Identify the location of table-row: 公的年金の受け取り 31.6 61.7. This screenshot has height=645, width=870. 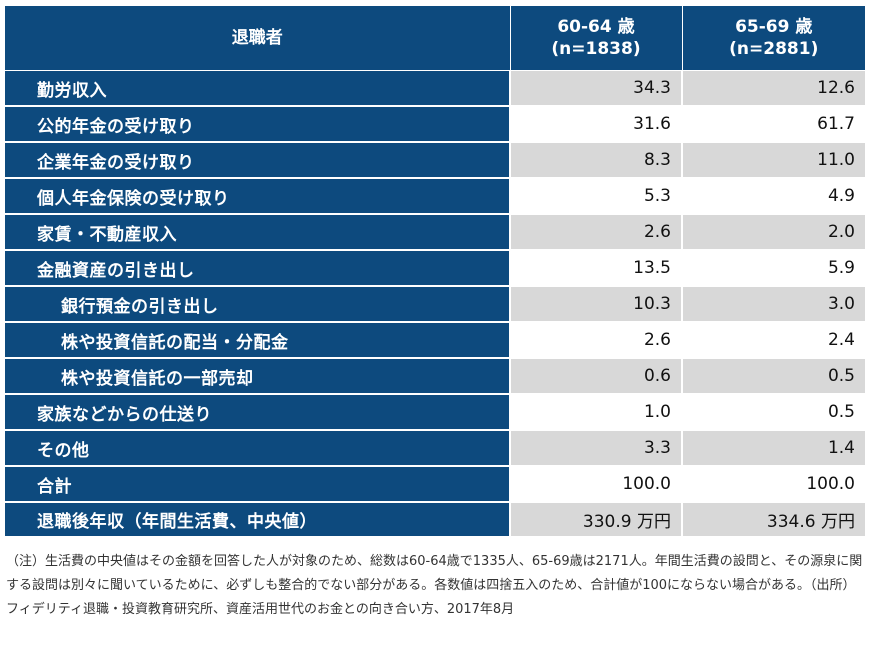
(435, 124).